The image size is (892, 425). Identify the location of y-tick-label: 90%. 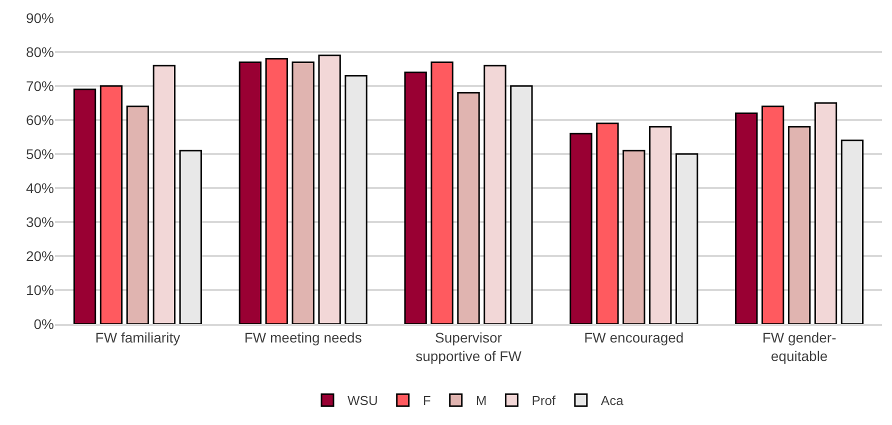
(40, 18).